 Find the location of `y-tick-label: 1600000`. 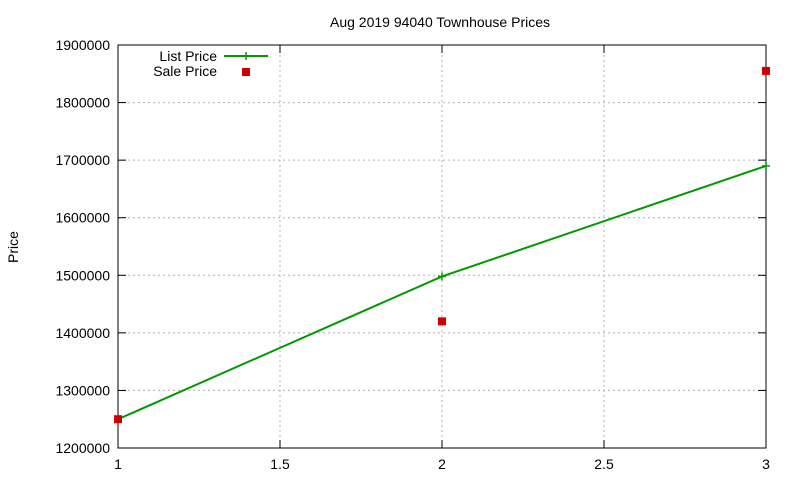

y-tick-label: 1600000 is located at coordinates (82, 218).